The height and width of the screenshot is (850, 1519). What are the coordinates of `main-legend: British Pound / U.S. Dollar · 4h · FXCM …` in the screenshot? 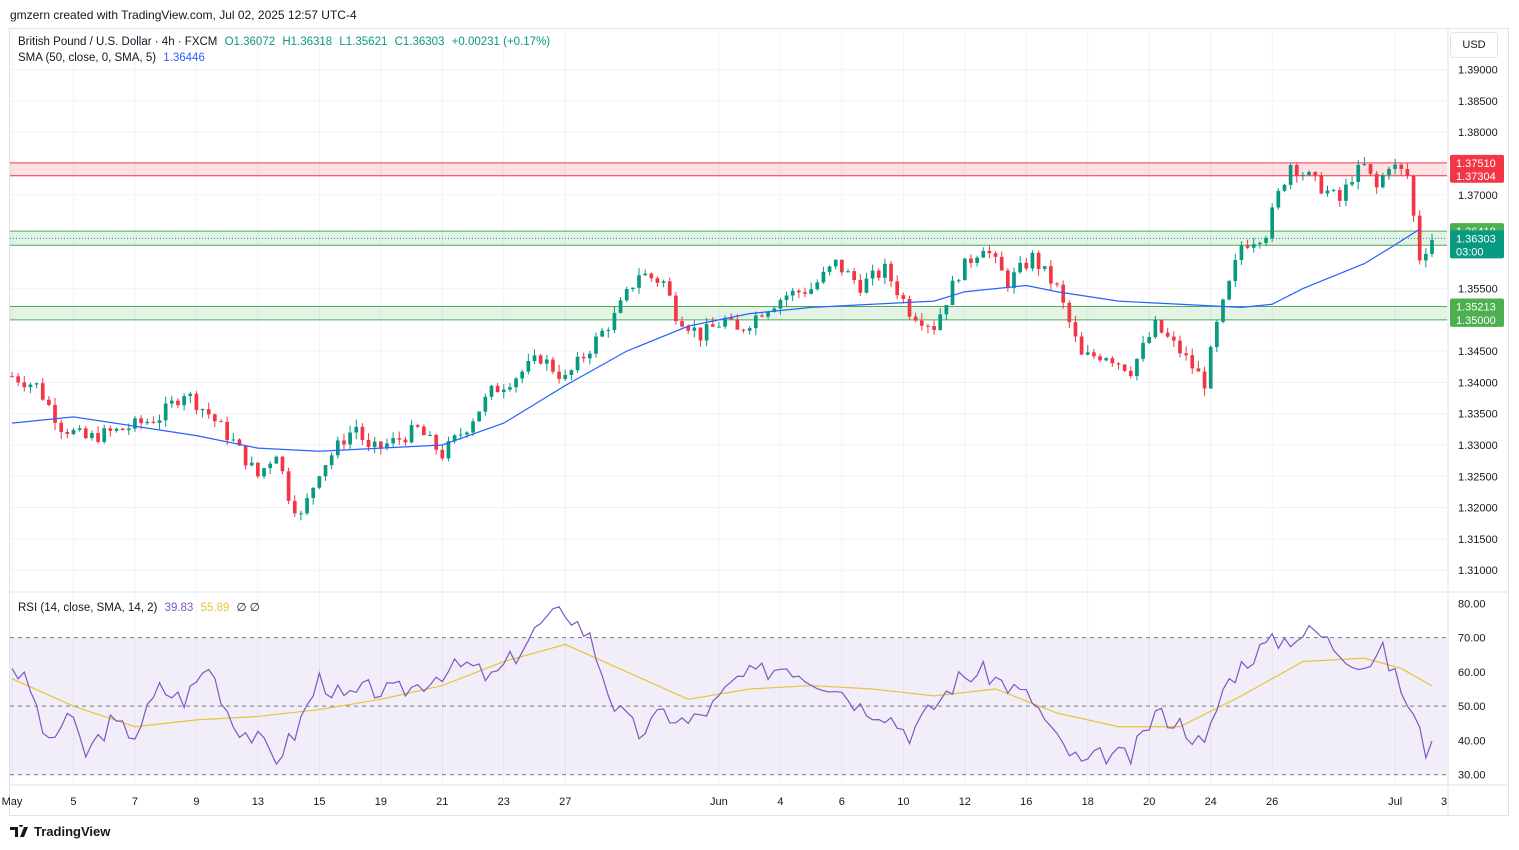 It's located at (286, 42).